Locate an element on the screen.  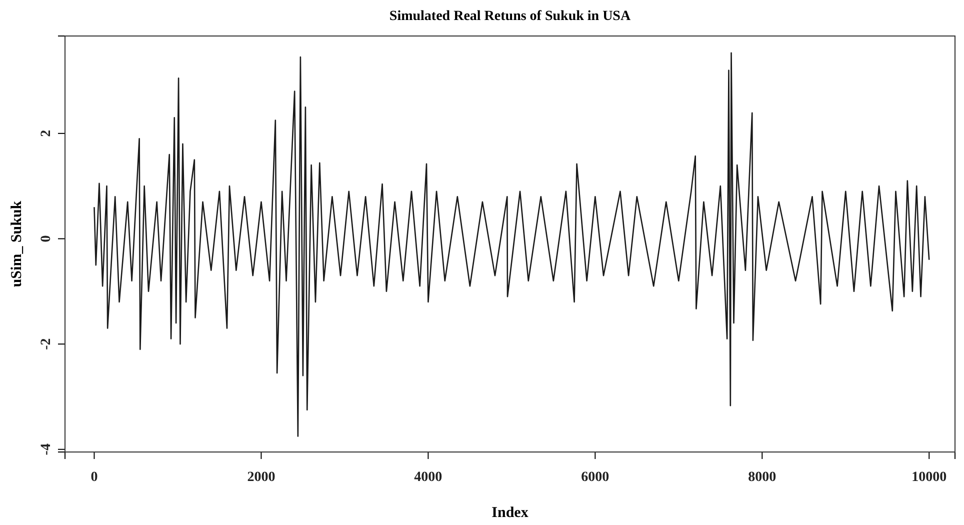
x-tick-label: 6000 is located at coordinates (595, 477).